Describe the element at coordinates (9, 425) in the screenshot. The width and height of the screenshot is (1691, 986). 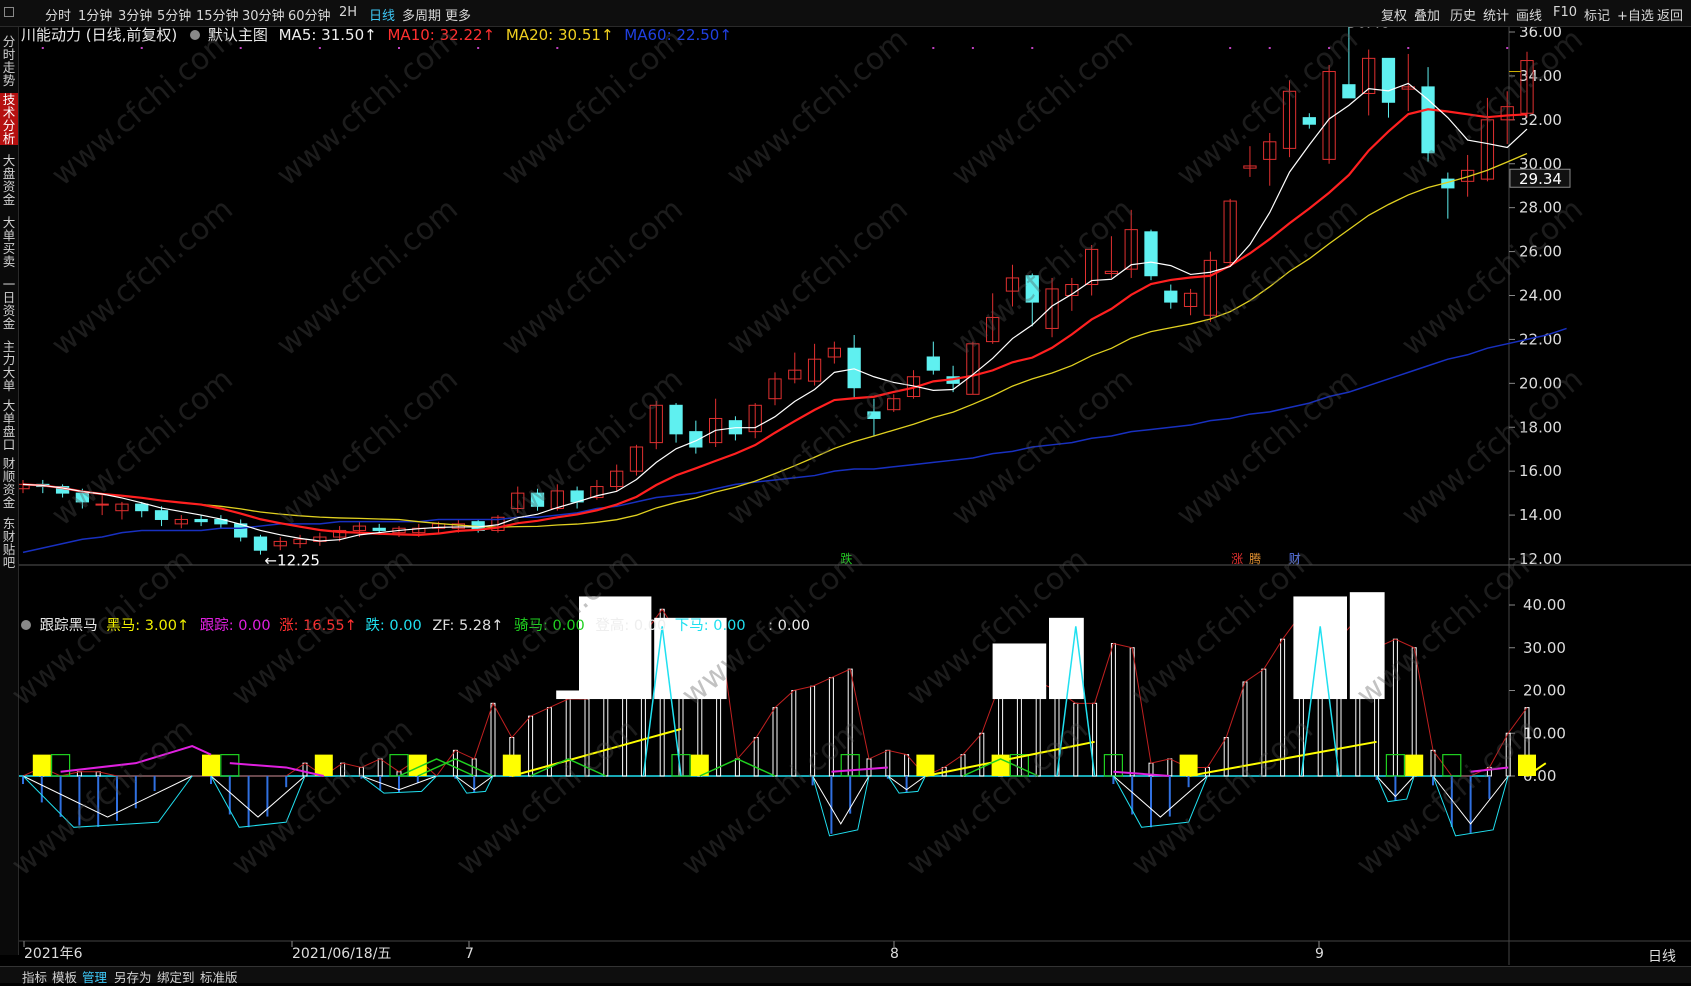
I see `sidebar-item-6: 大单盘口` at that location.